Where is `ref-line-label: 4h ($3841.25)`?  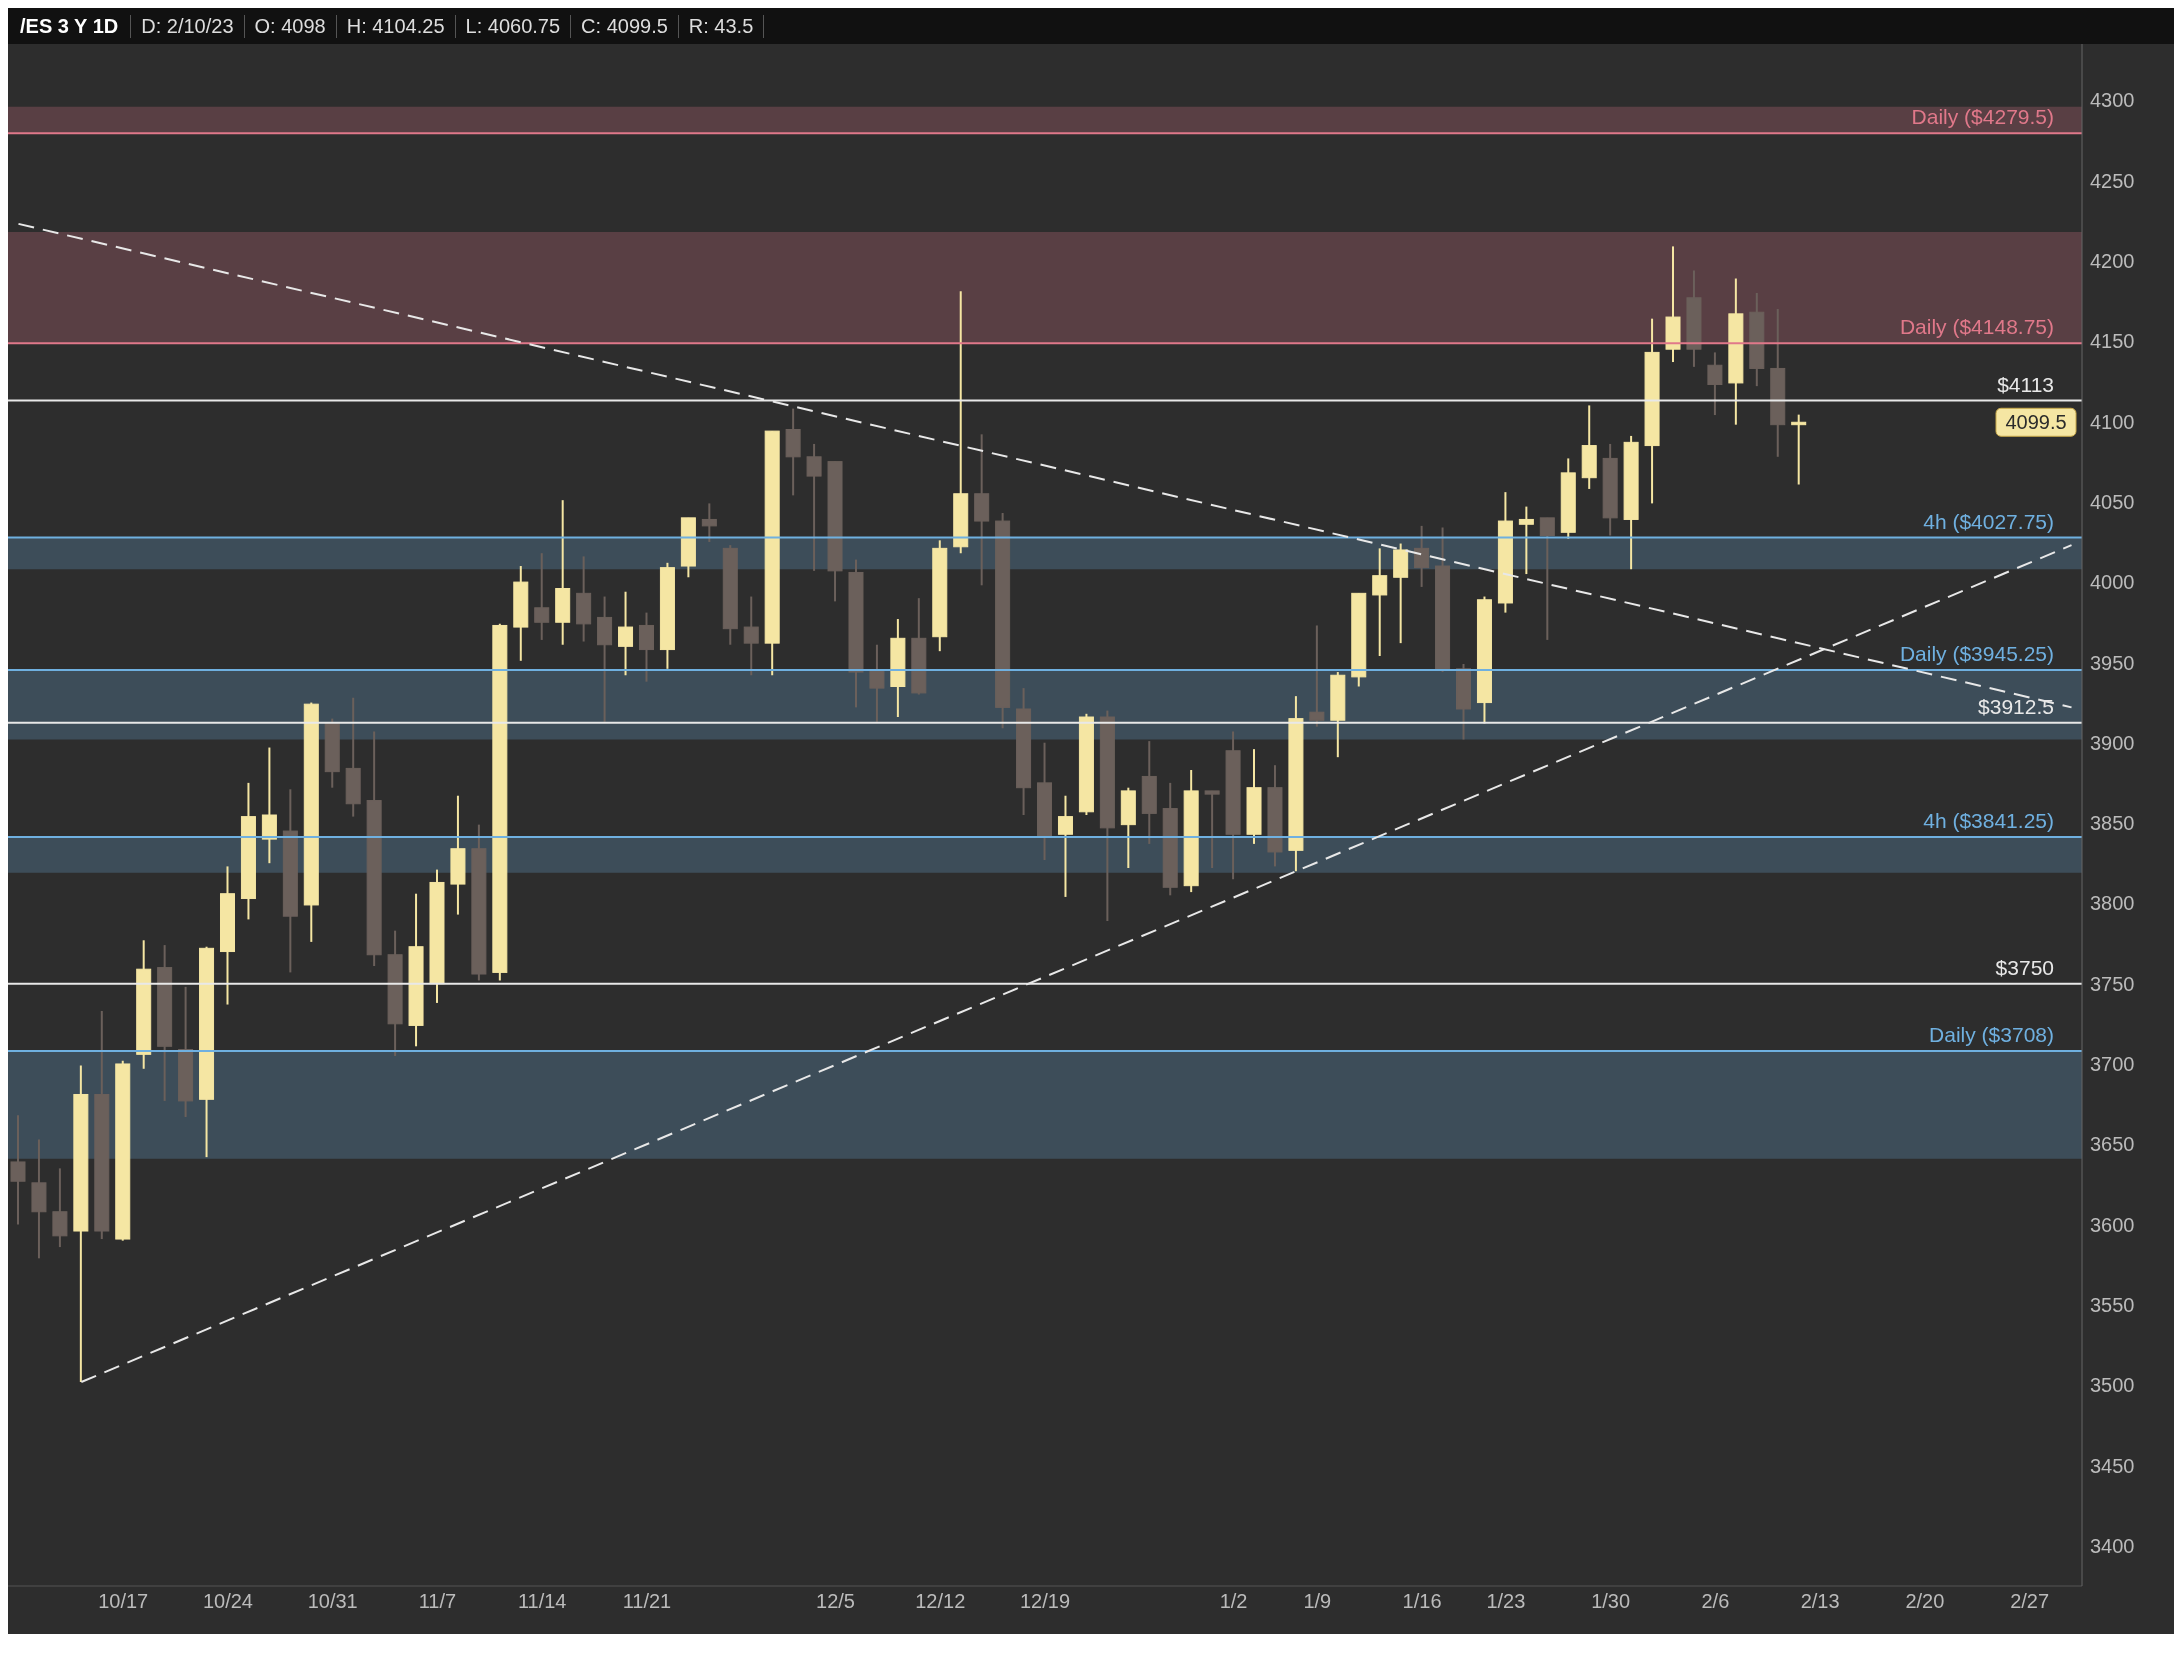 ref-line-label: 4h ($3841.25) is located at coordinates (1988, 821).